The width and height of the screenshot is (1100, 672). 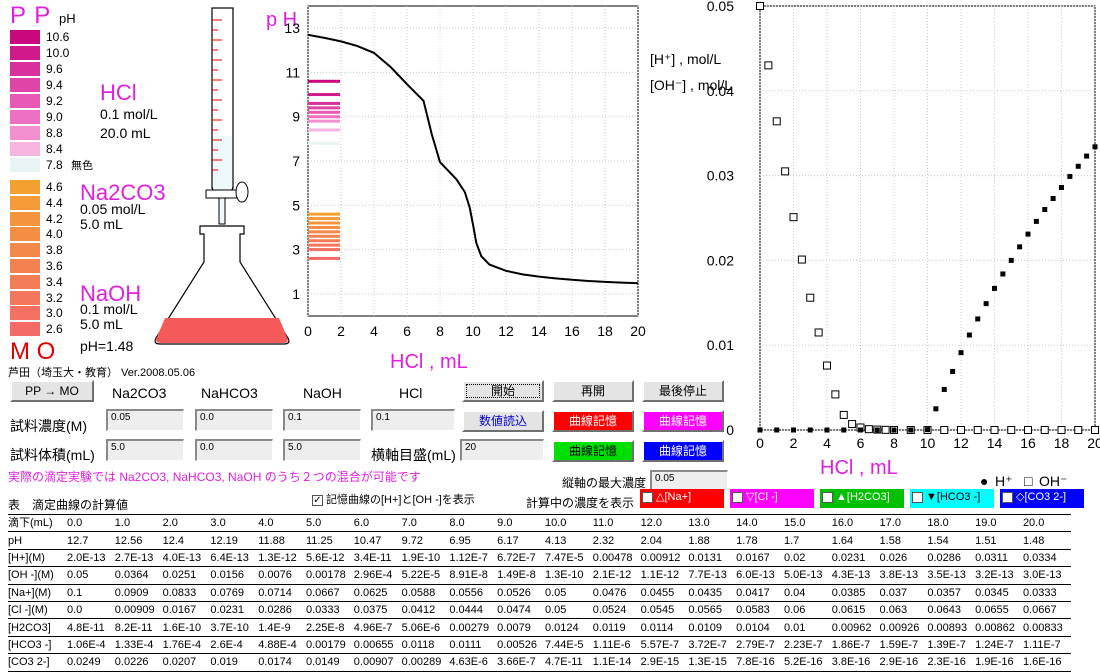 I want to click on store-curve-green-button: 曲線記憶, so click(x=593, y=451).